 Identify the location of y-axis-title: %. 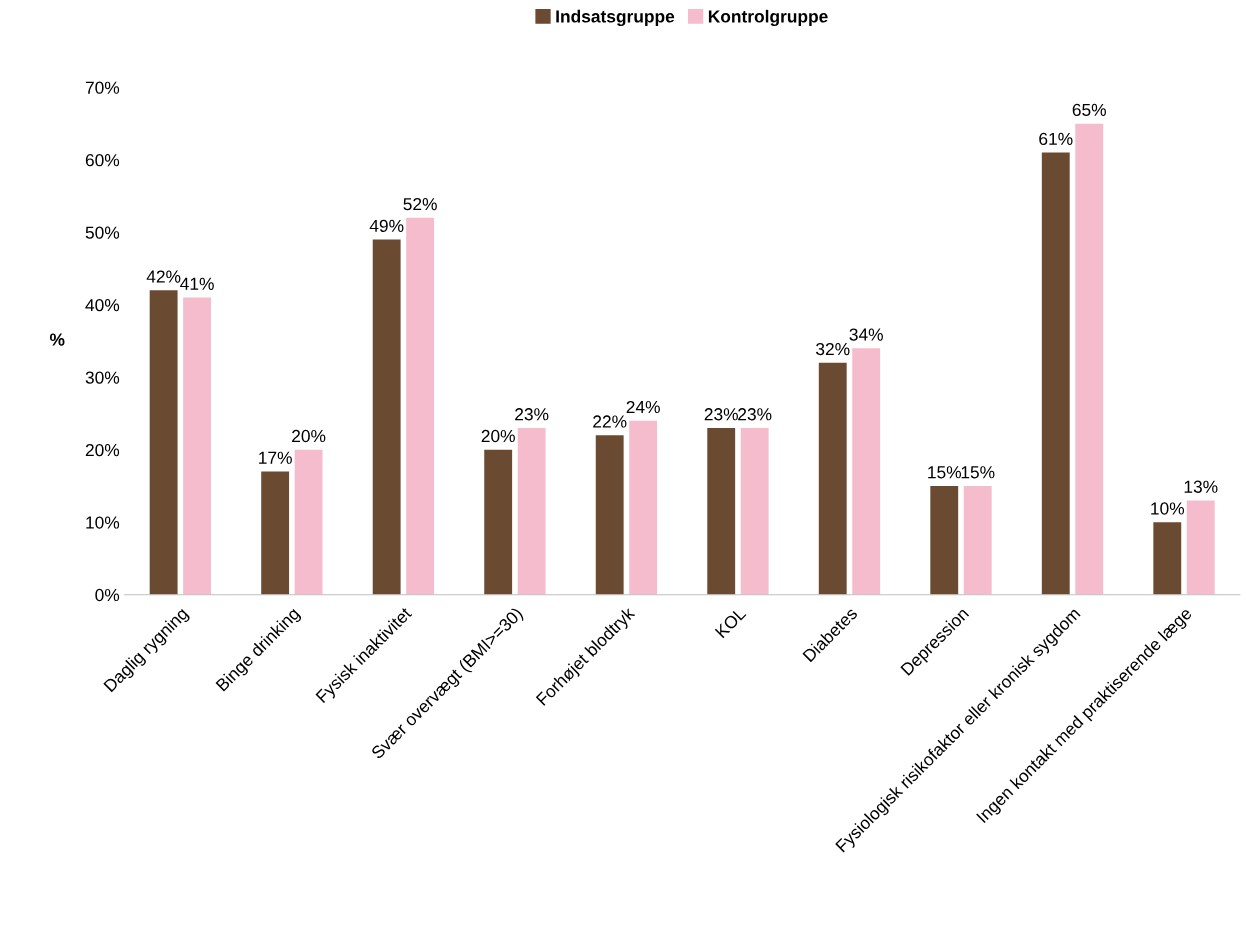
(57, 339).